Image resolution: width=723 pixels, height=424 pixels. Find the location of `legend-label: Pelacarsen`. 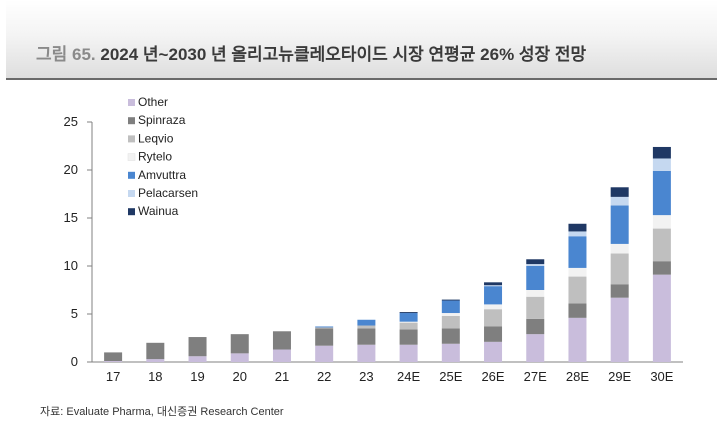

legend-label: Pelacarsen is located at coordinates (168, 193).